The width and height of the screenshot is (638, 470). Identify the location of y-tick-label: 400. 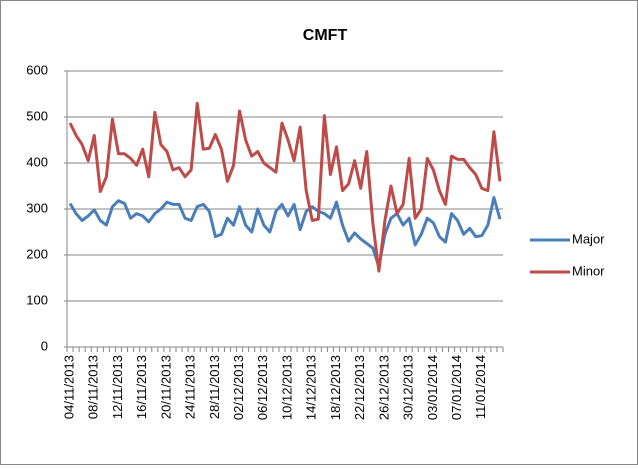
(37, 161).